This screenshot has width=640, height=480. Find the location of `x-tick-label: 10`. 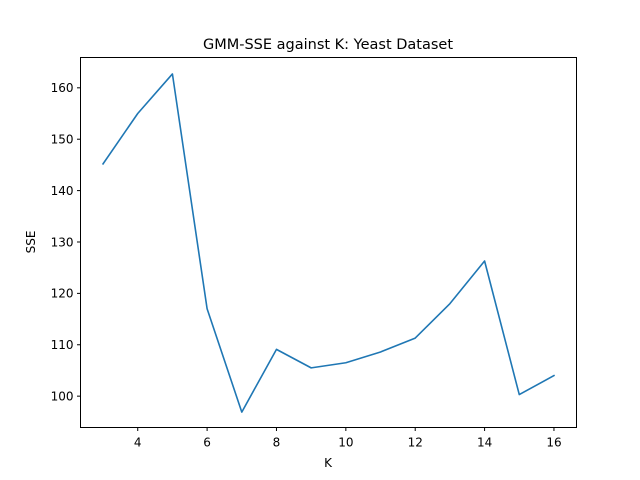

x-tick-label: 10 is located at coordinates (345, 443).